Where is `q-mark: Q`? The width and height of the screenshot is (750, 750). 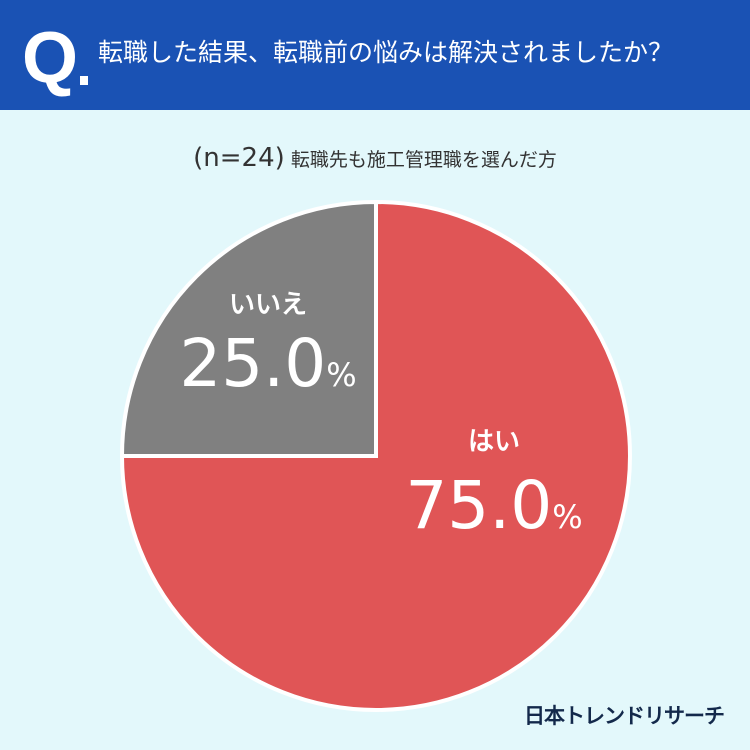 q-mark: Q is located at coordinates (50, 58).